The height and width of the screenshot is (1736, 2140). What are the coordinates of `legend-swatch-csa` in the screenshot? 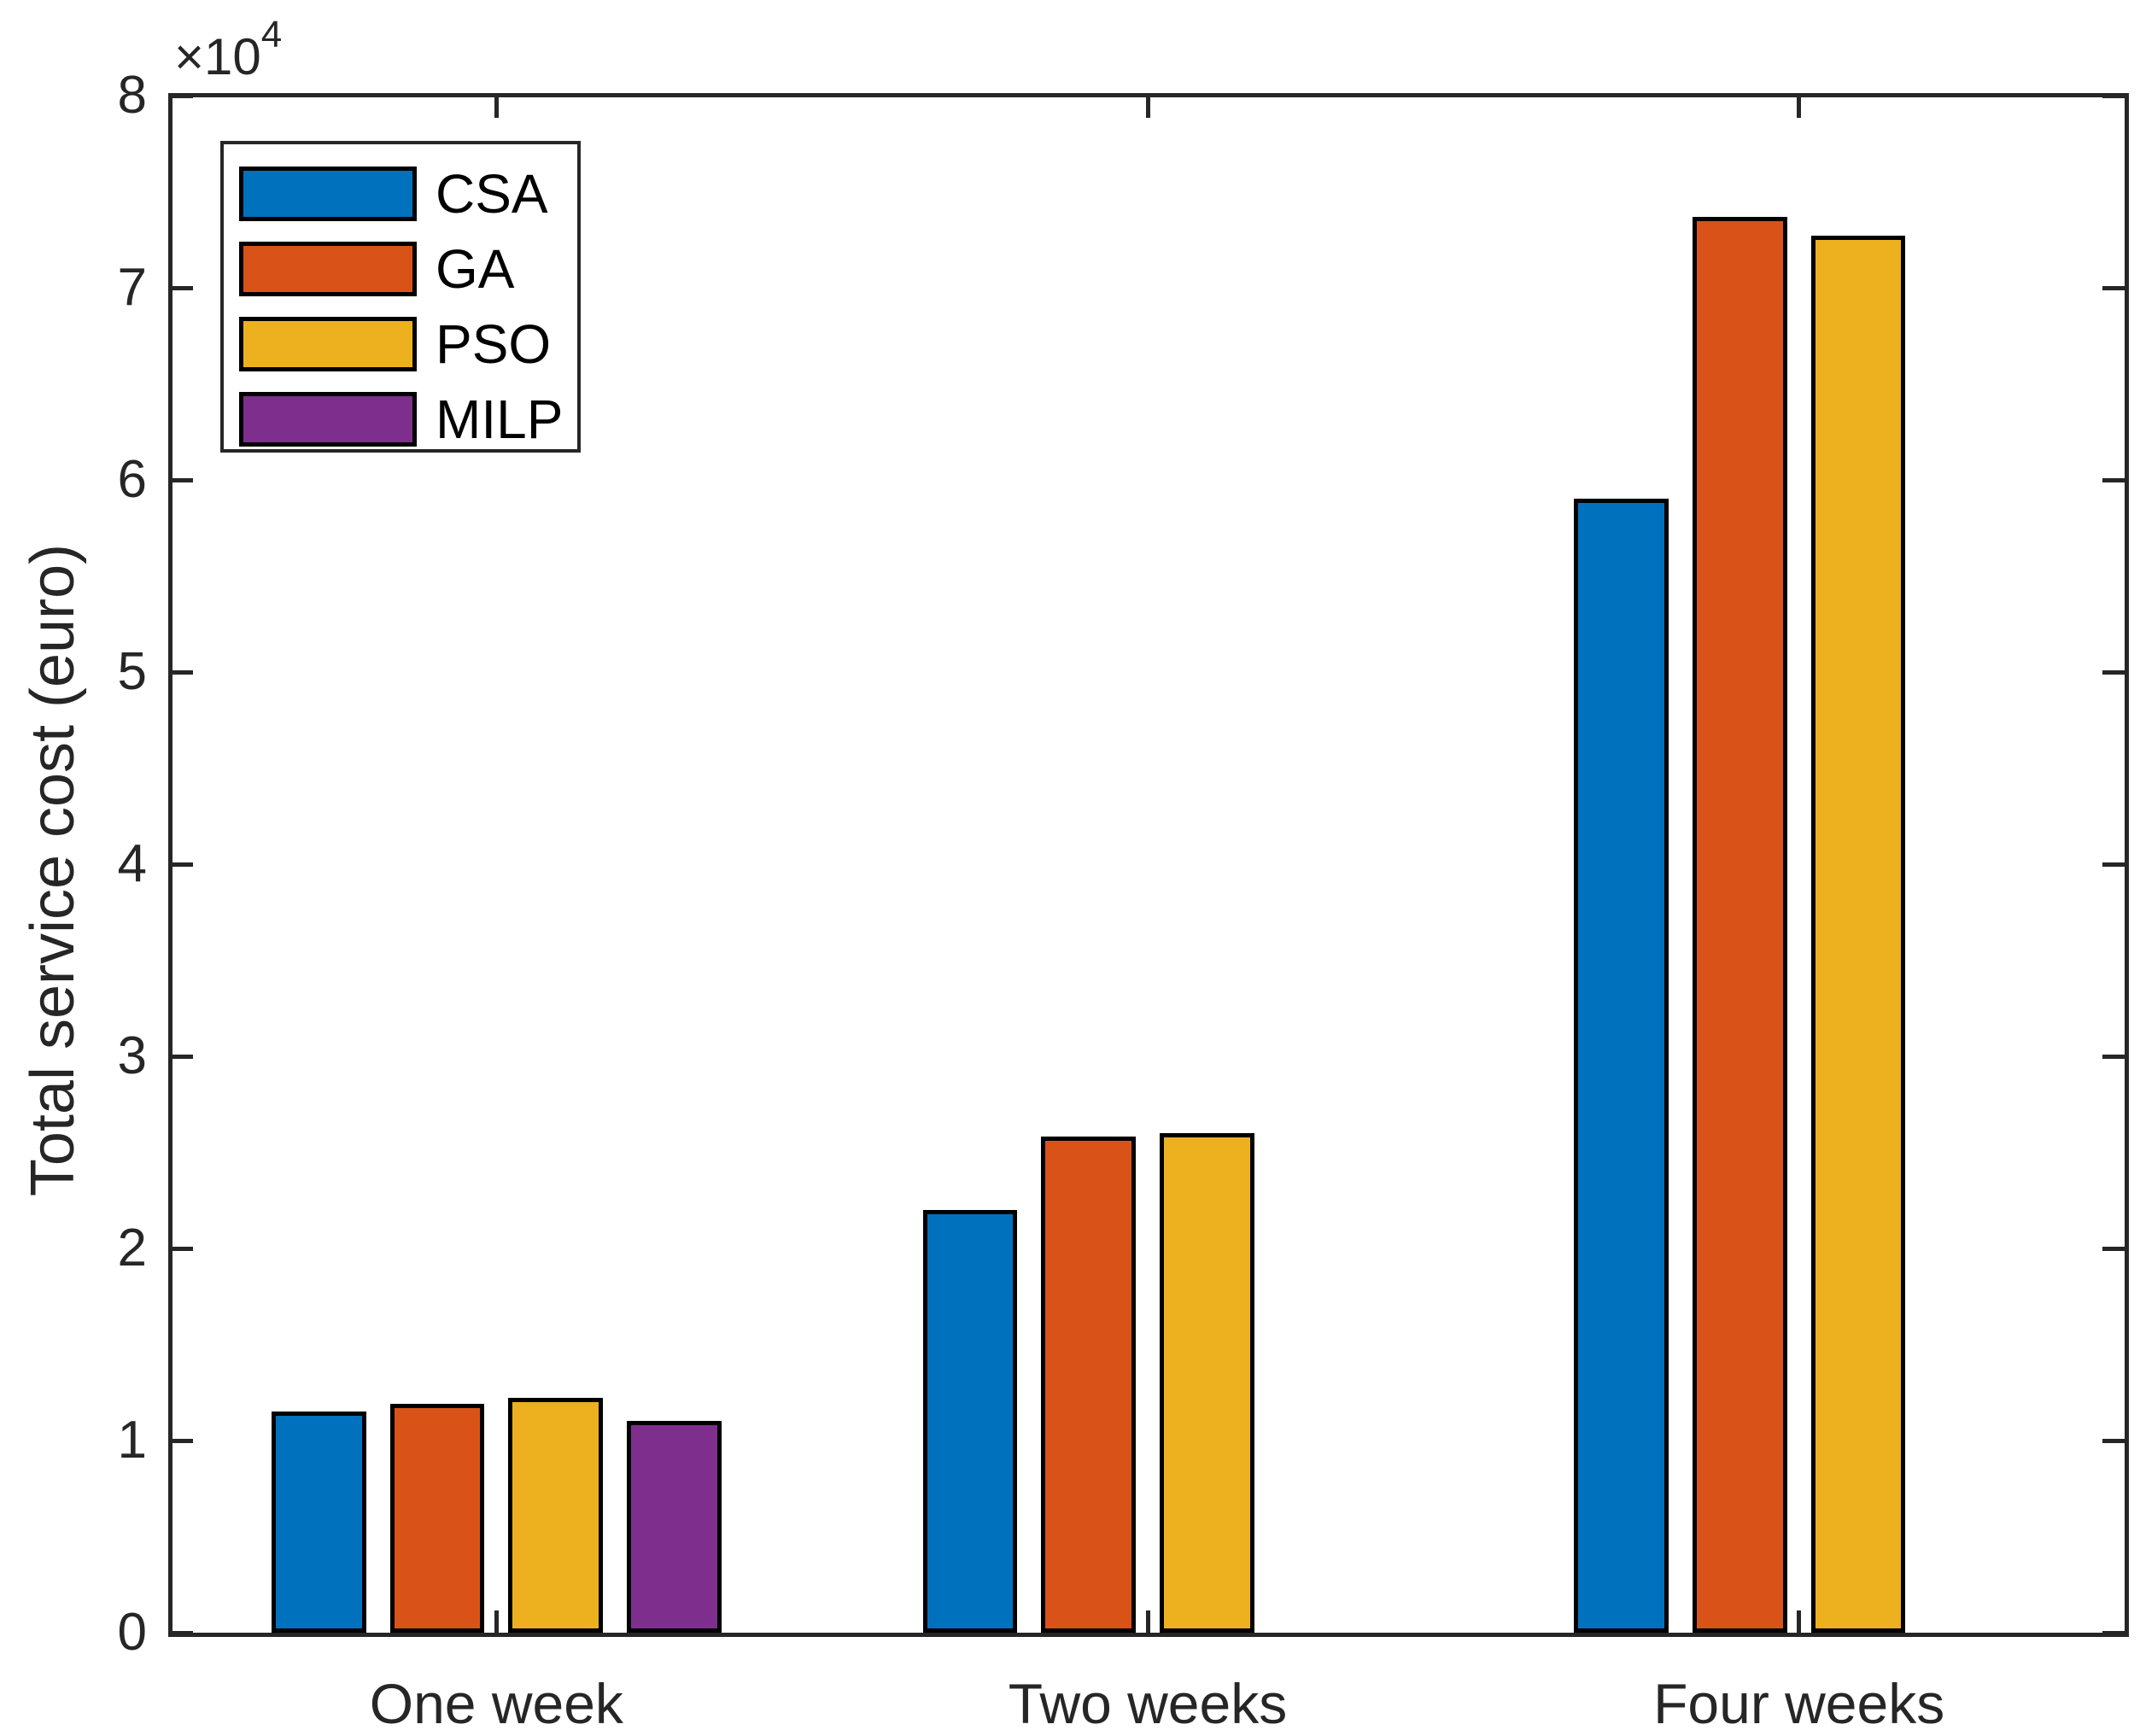 It's located at (328, 194).